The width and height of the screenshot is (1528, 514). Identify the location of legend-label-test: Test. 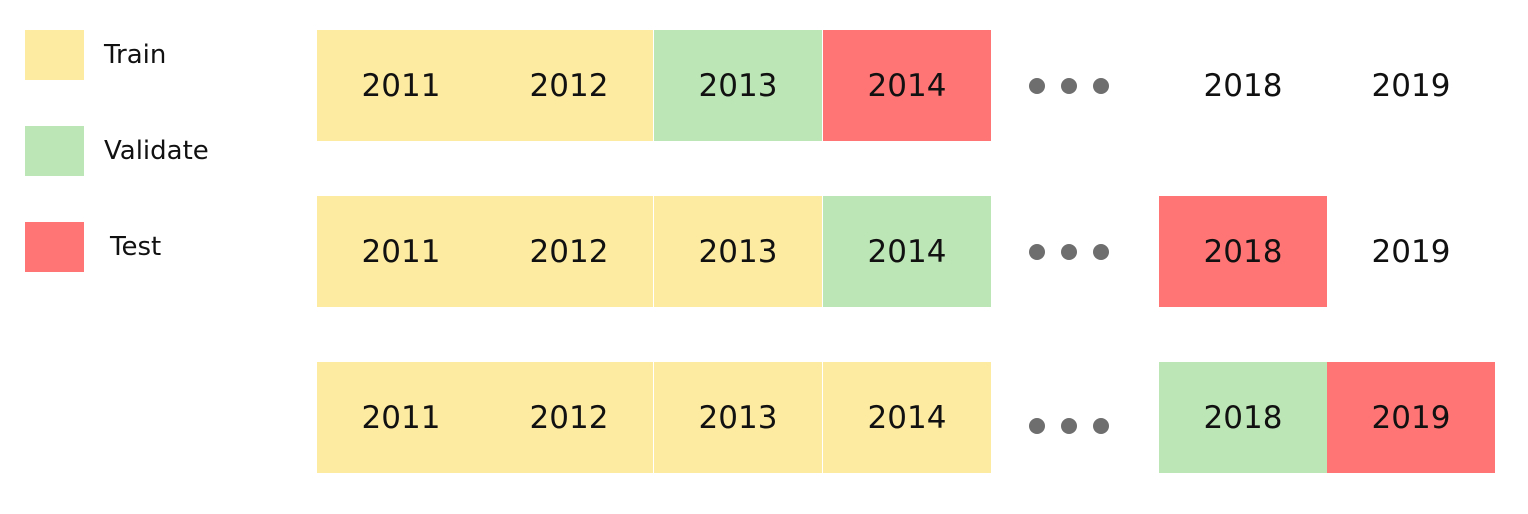
(136, 247).